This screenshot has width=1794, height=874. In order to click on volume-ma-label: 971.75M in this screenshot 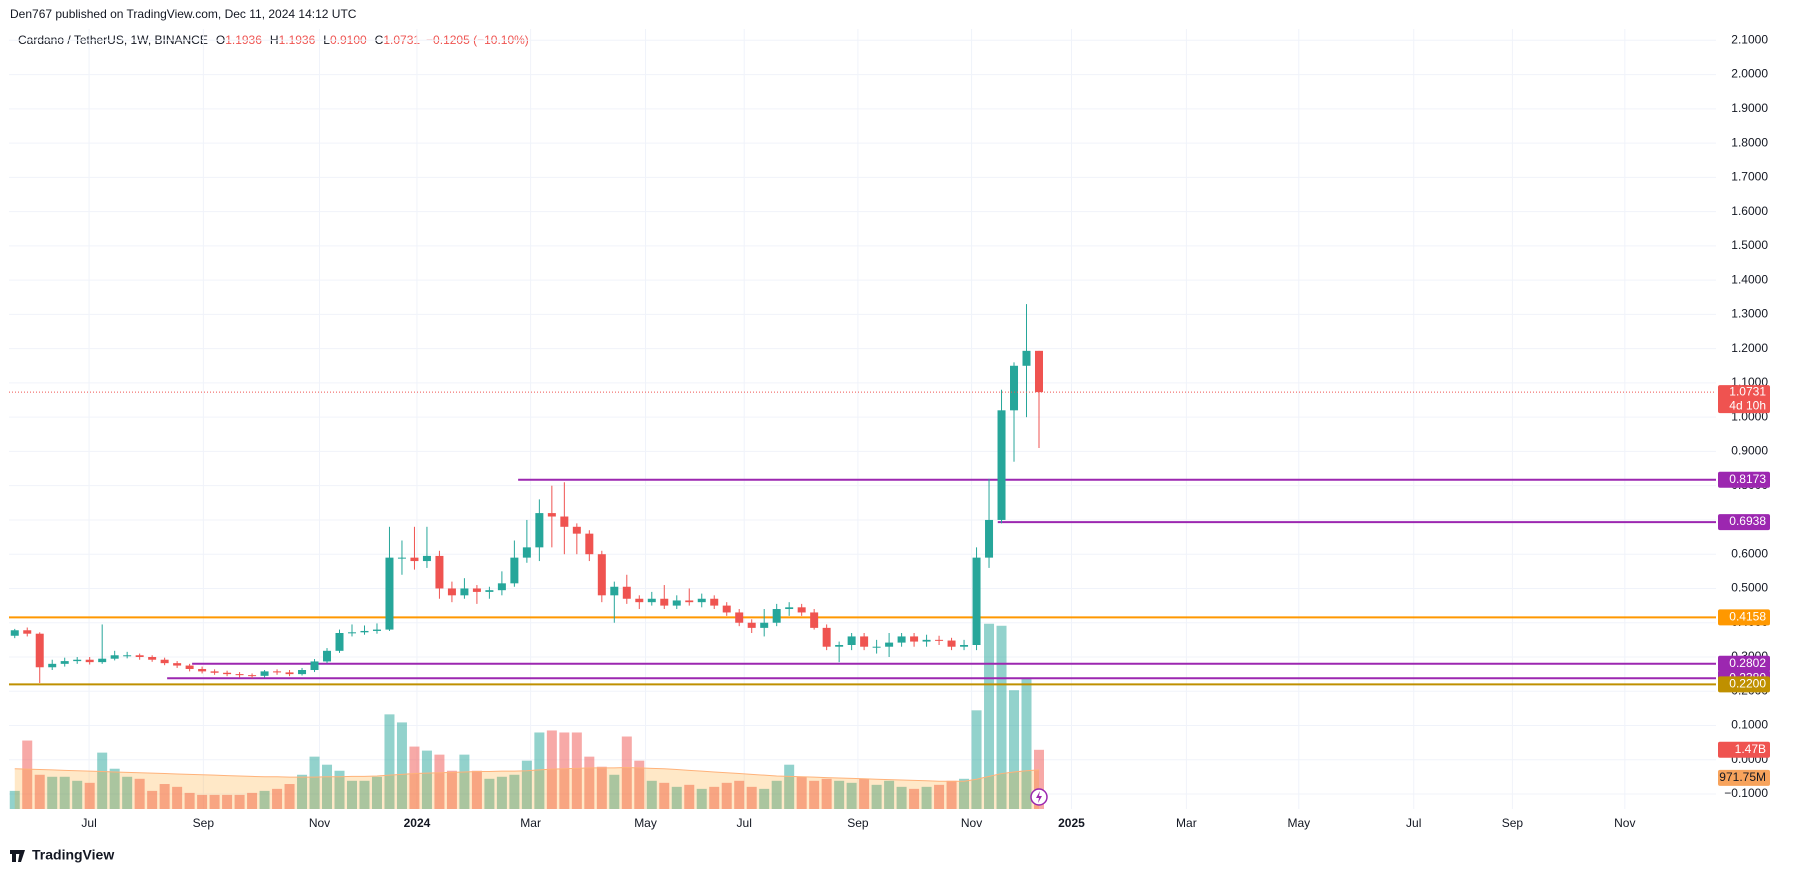, I will do `click(1742, 777)`.